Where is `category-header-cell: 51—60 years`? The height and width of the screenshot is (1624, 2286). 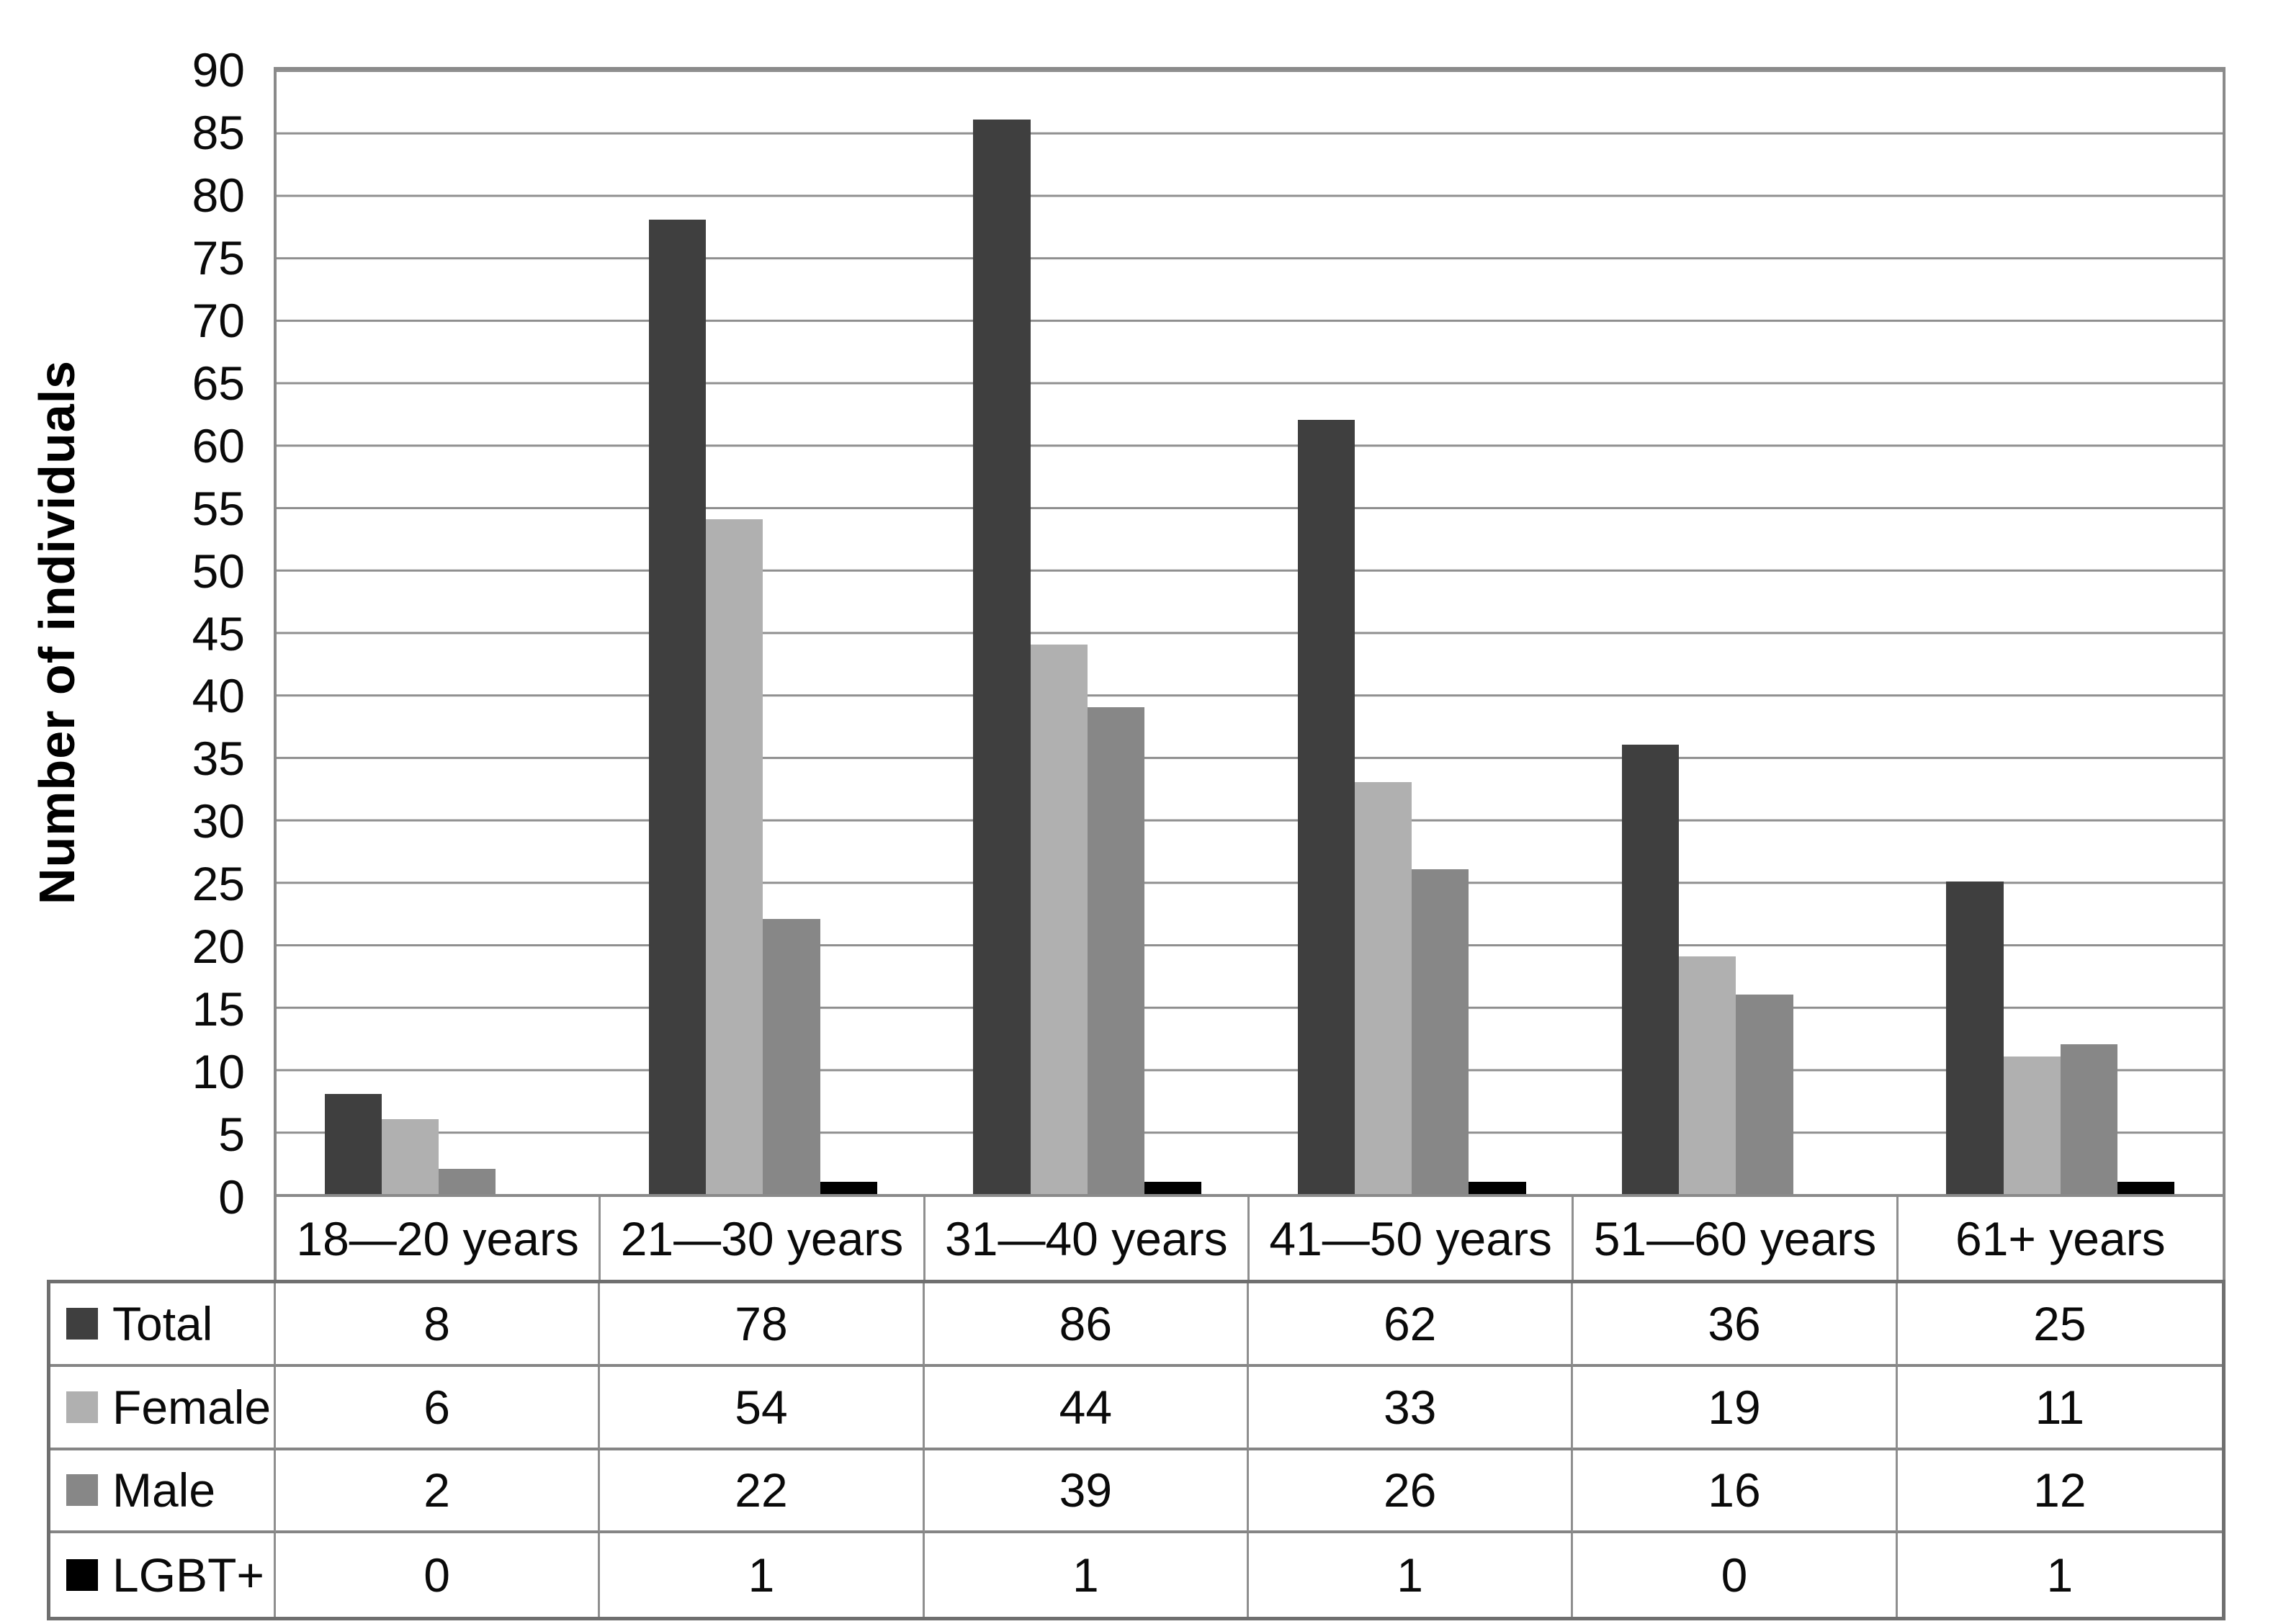 category-header-cell: 51—60 years is located at coordinates (1736, 1238).